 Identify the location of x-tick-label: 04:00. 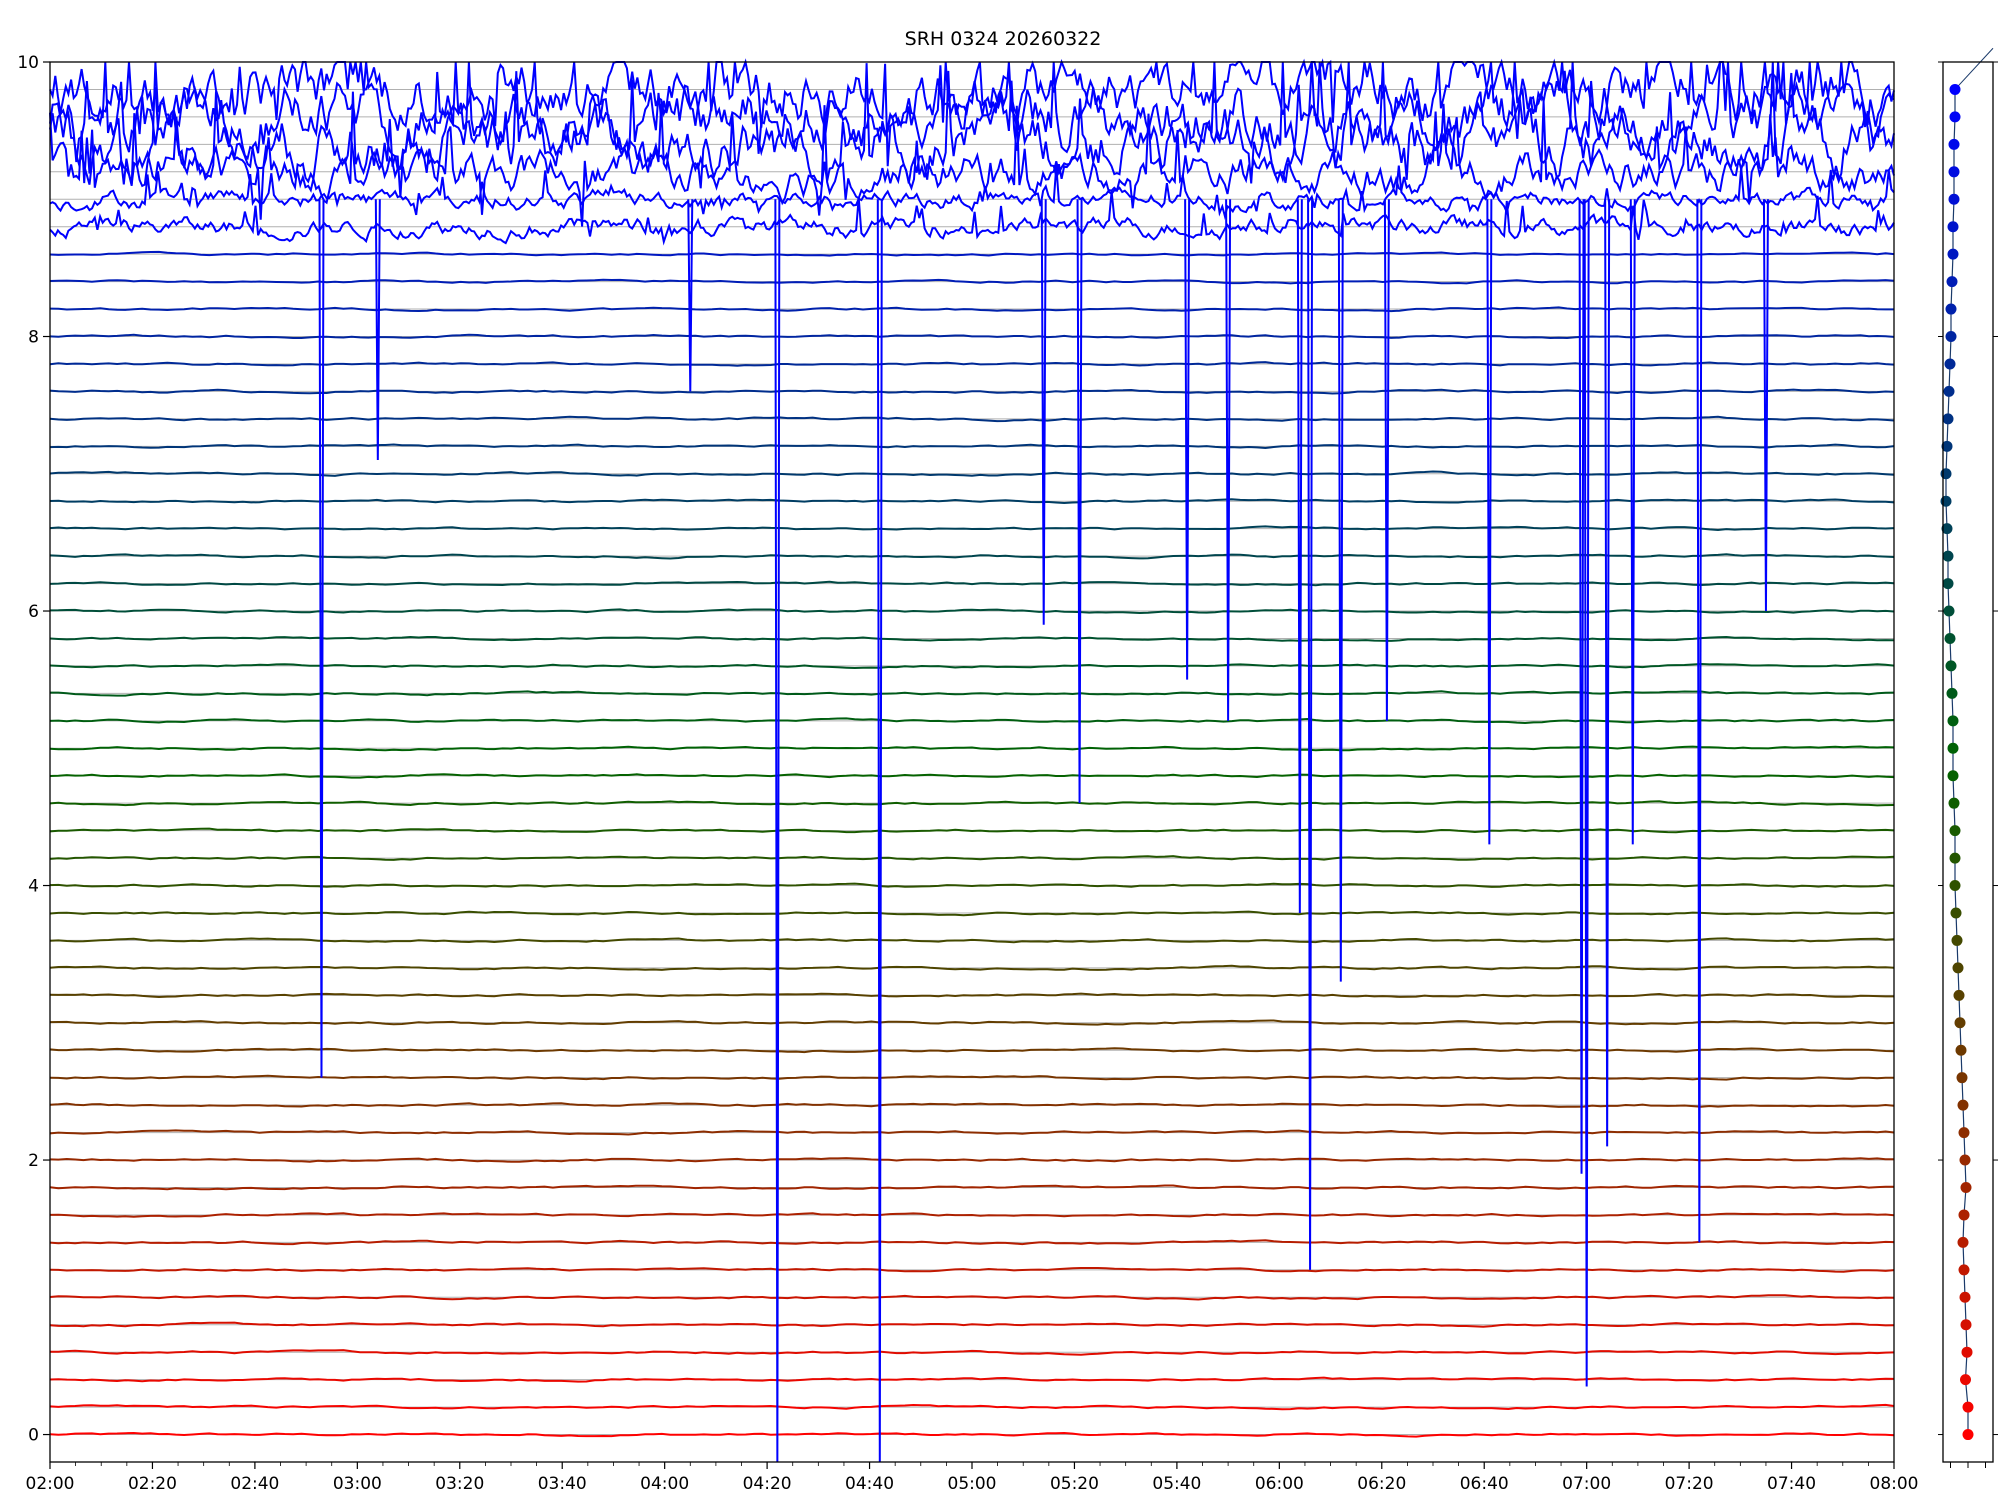
(664, 1484).